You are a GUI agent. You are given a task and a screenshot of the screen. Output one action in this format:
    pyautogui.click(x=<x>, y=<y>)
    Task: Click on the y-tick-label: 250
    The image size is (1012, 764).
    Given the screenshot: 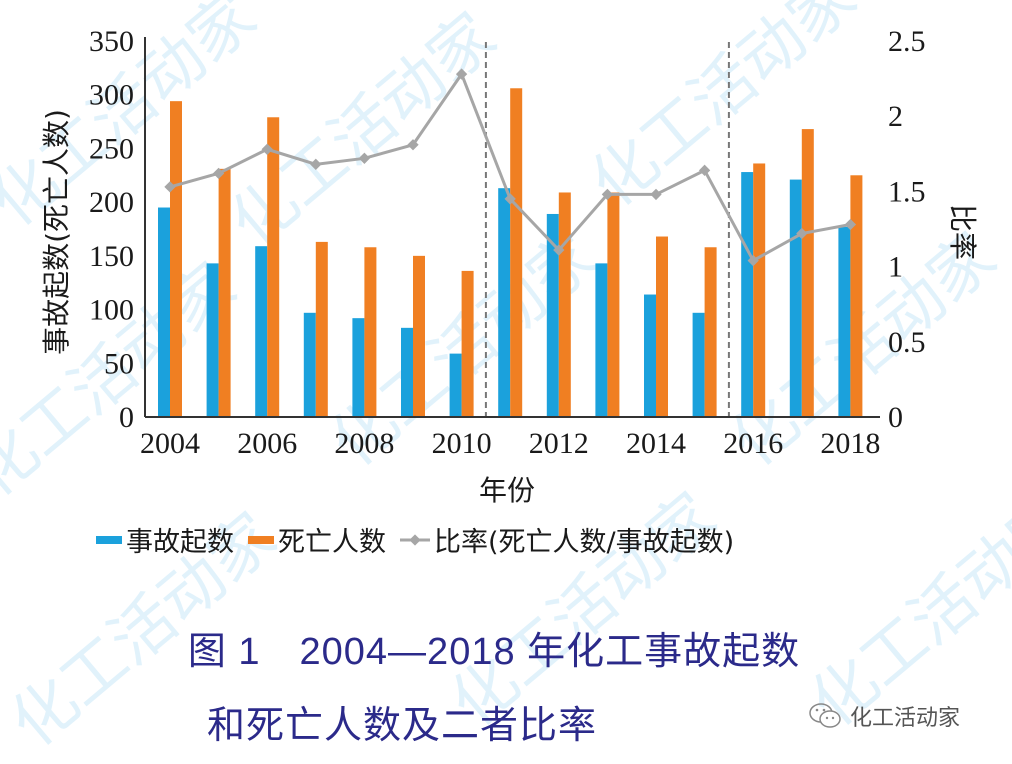 What is the action you would take?
    pyautogui.click(x=111, y=148)
    